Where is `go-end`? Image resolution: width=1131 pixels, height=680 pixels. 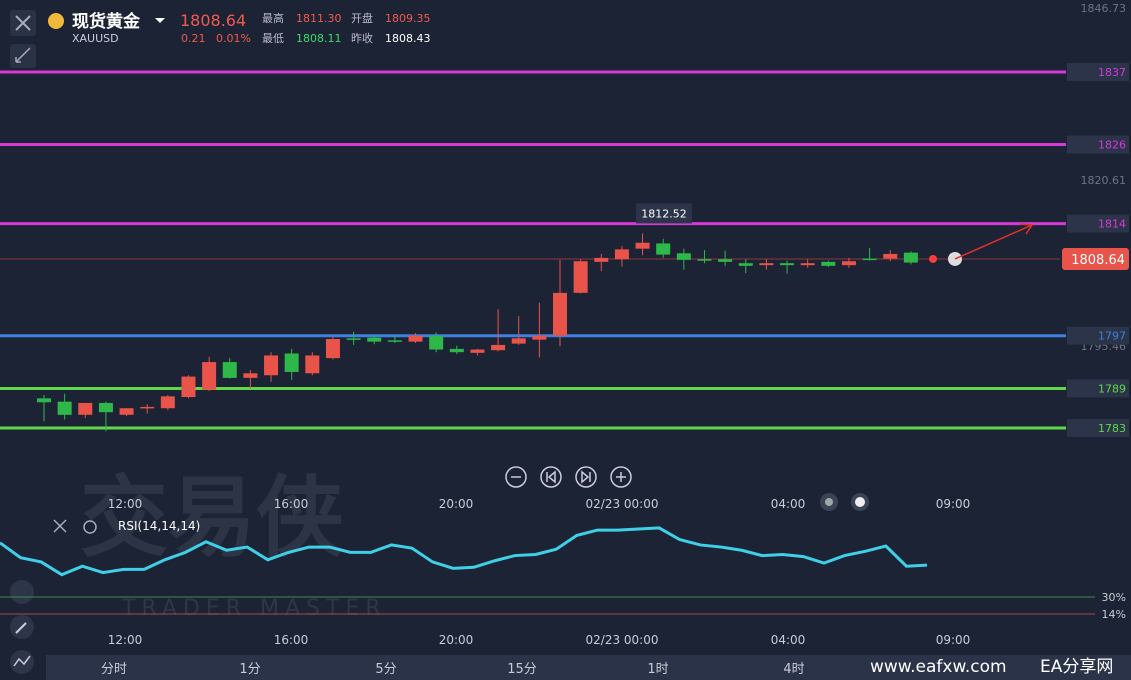
go-end is located at coordinates (586, 477).